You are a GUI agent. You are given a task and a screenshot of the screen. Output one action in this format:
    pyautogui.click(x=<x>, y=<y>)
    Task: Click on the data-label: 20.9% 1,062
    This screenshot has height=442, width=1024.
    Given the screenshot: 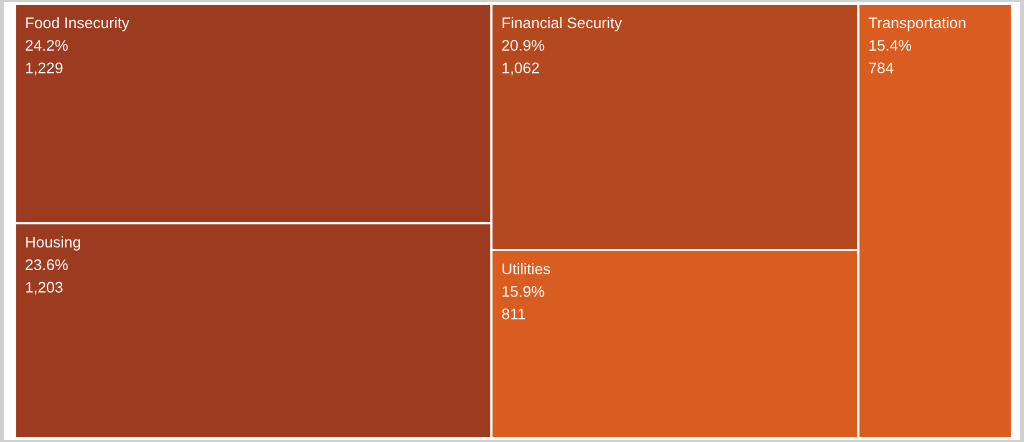 What is the action you would take?
    pyautogui.click(x=523, y=57)
    